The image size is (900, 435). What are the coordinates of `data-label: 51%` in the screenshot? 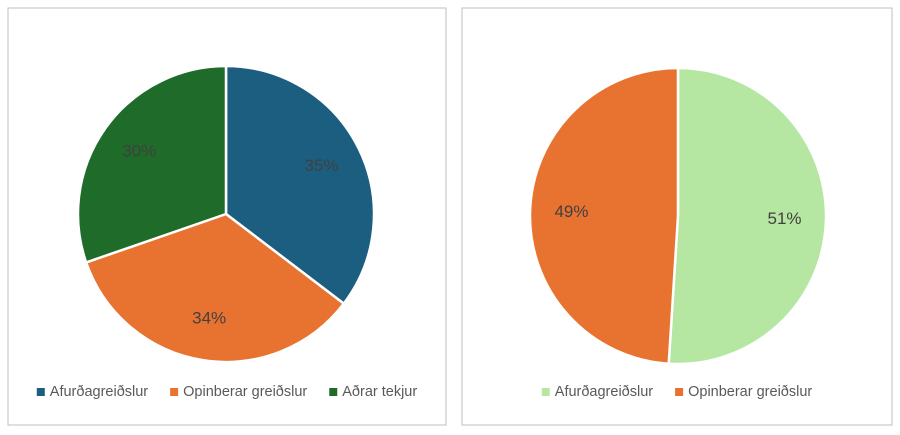 It's located at (784, 218).